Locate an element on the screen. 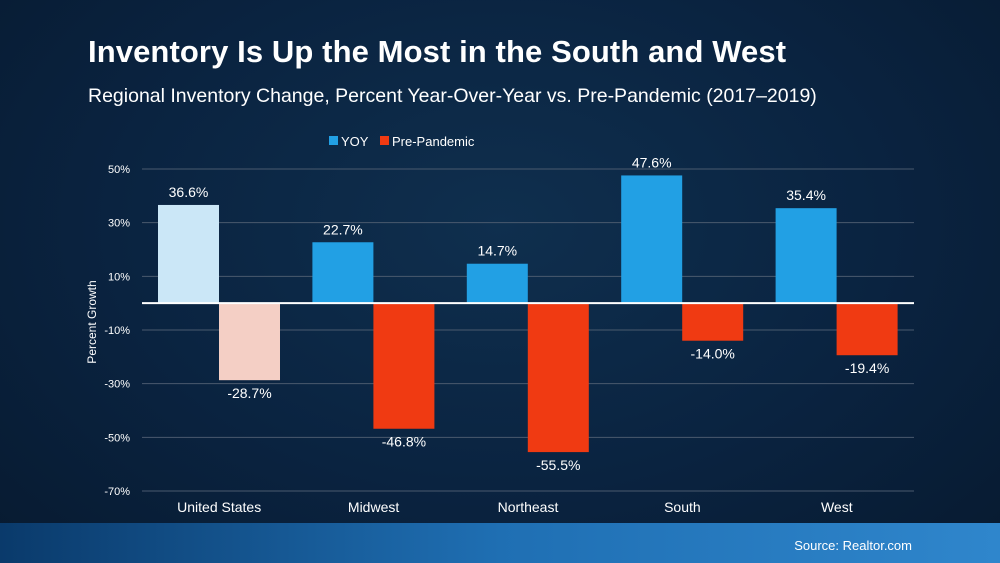 This screenshot has width=1000, height=563. data-label-pre-pandemic: -14.0% is located at coordinates (713, 354).